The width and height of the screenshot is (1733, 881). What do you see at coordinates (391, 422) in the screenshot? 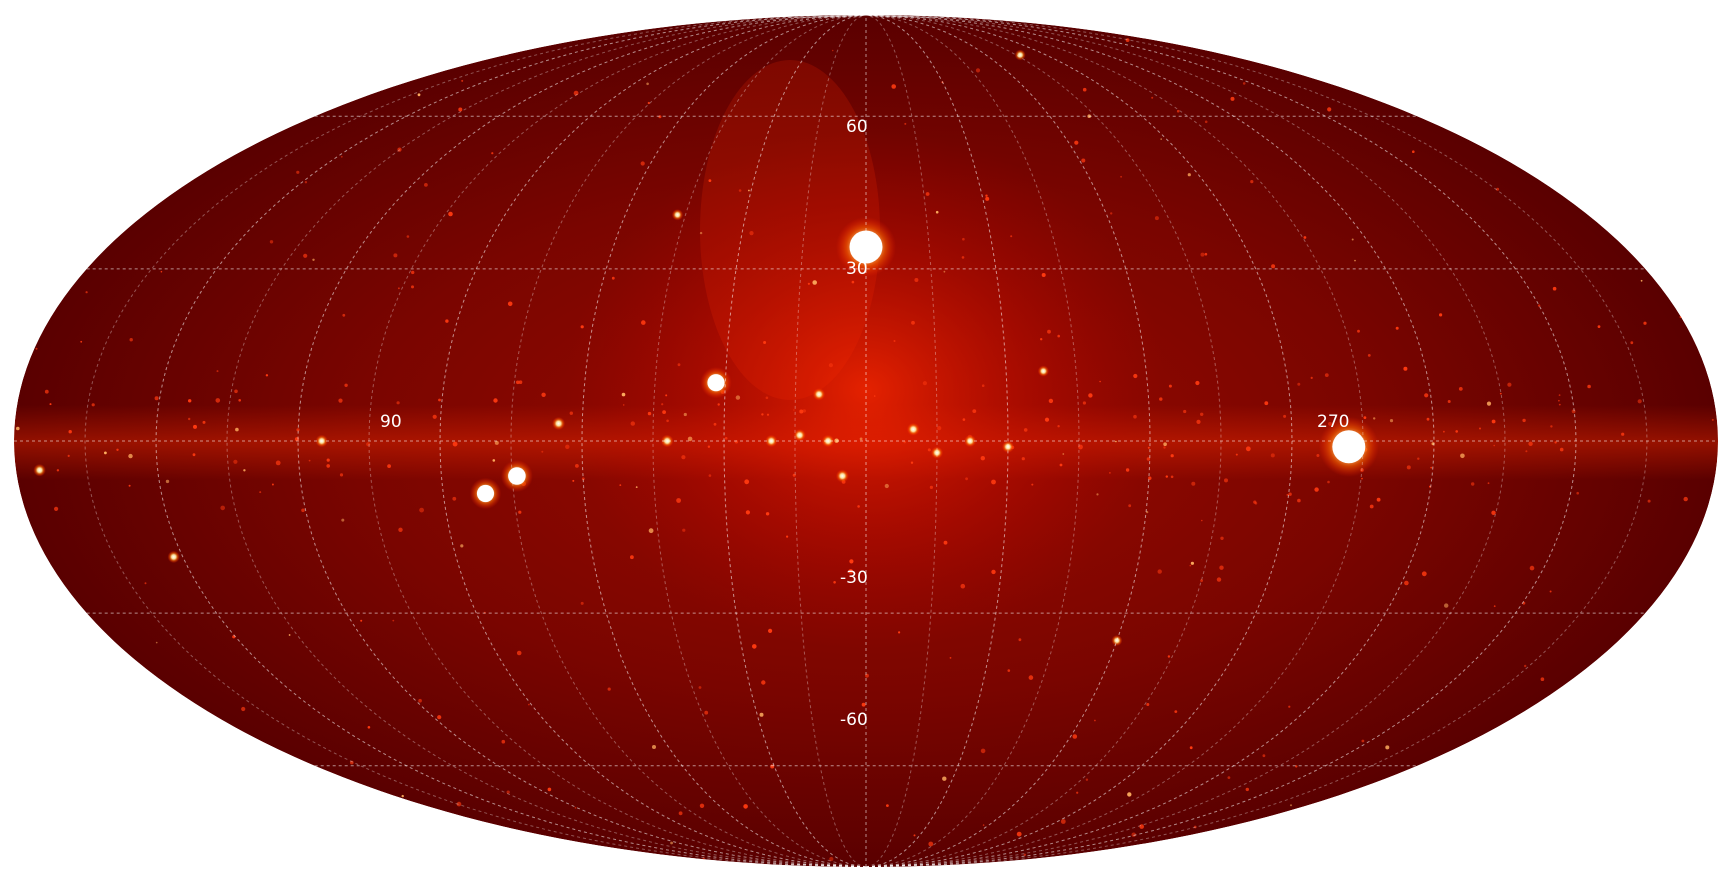
I see `lon-label-90: 90` at bounding box center [391, 422].